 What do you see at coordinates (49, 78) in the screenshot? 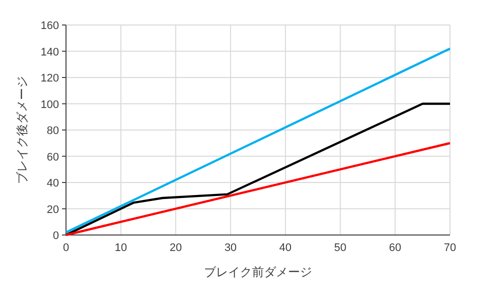
I see `y-tick-label: 120` at bounding box center [49, 78].